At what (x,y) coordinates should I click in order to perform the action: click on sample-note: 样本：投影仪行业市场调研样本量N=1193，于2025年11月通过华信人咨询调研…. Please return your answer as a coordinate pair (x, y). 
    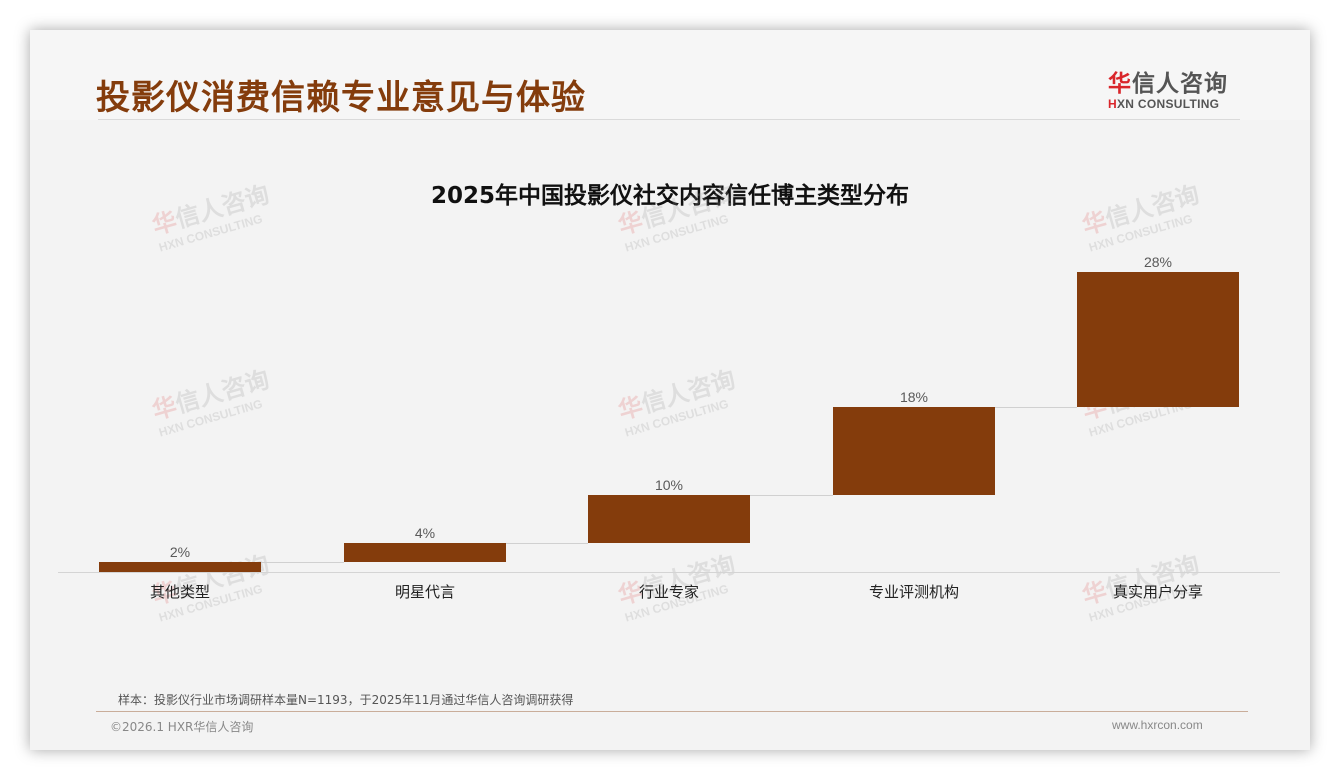
    Looking at the image, I should click on (346, 700).